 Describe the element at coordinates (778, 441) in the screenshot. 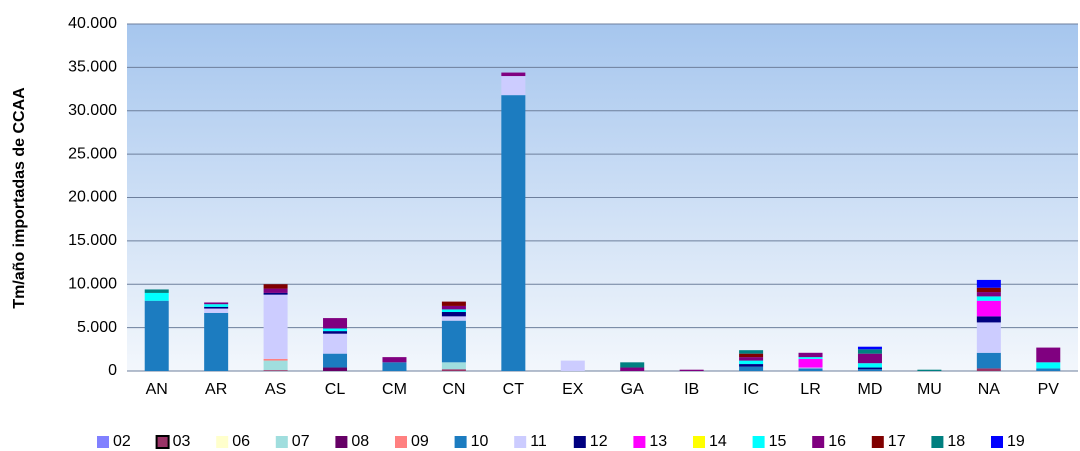

I see `legend-label: 15` at that location.